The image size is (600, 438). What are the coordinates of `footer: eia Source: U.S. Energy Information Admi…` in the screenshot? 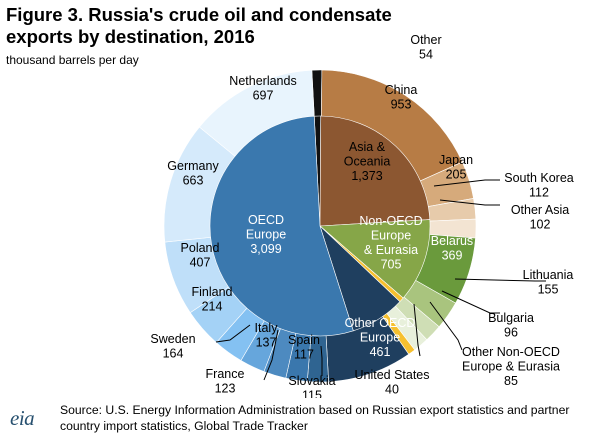 It's located at (300, 418).